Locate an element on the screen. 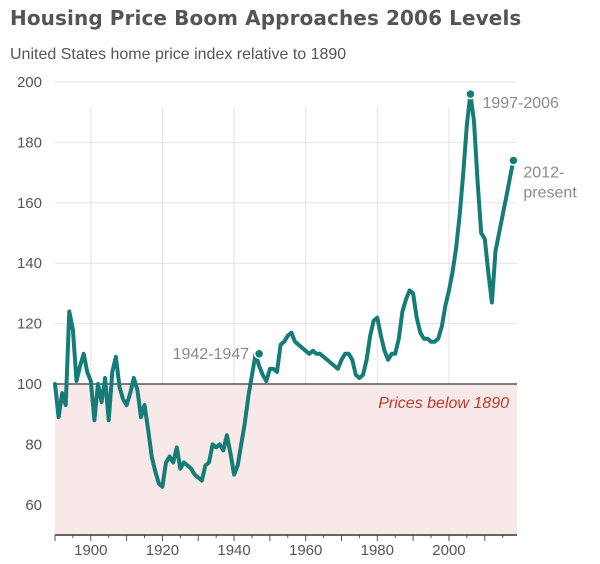 The height and width of the screenshot is (564, 600). x-tick-label: 1900 is located at coordinates (90, 550).